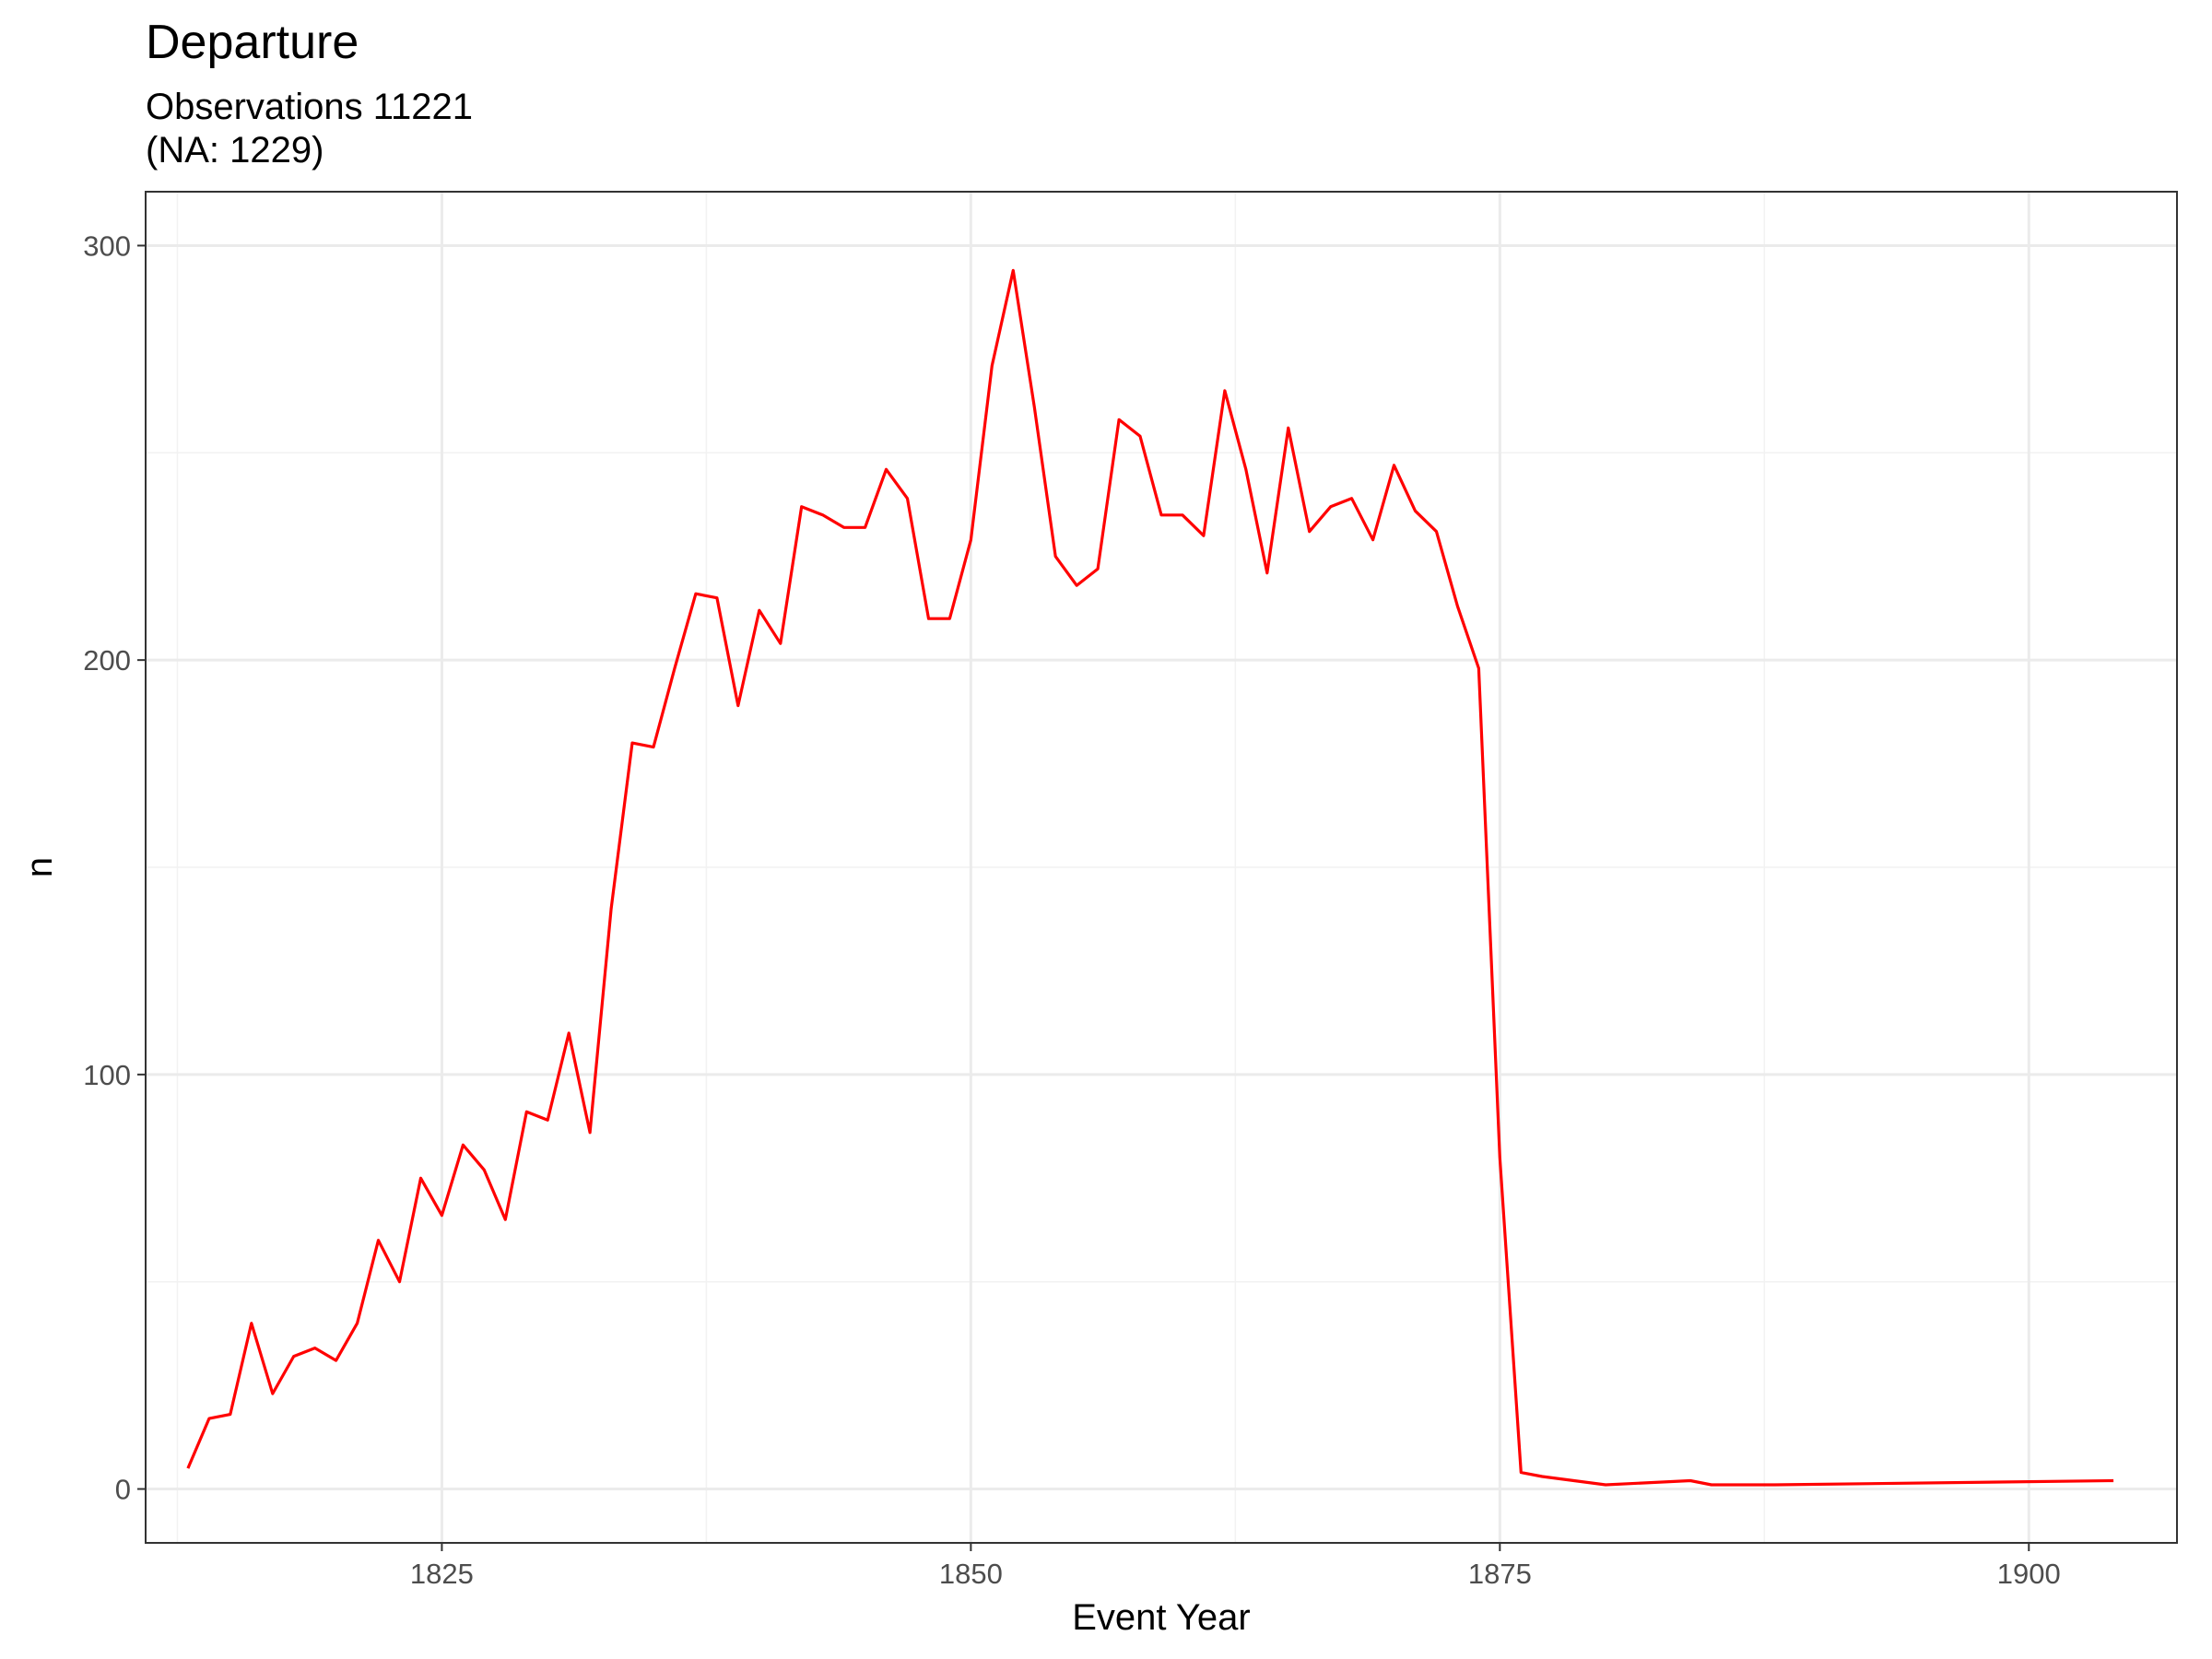  Describe the element at coordinates (1500, 1574) in the screenshot. I see `x-tick-label-2: 1875` at that location.